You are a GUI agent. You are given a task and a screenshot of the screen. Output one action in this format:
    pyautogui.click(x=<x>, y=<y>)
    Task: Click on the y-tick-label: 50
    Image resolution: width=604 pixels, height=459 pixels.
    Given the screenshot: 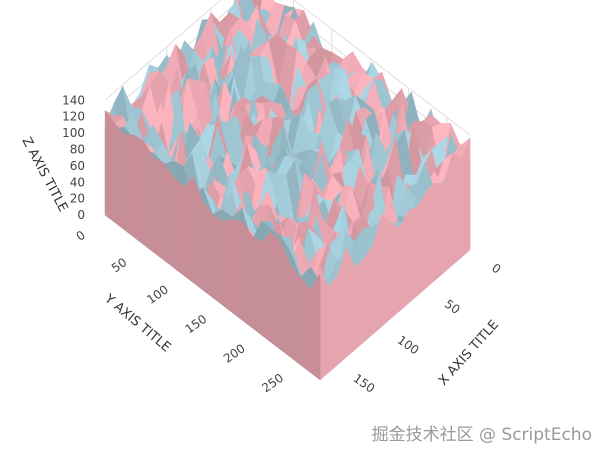 What is the action you would take?
    pyautogui.click(x=119, y=265)
    